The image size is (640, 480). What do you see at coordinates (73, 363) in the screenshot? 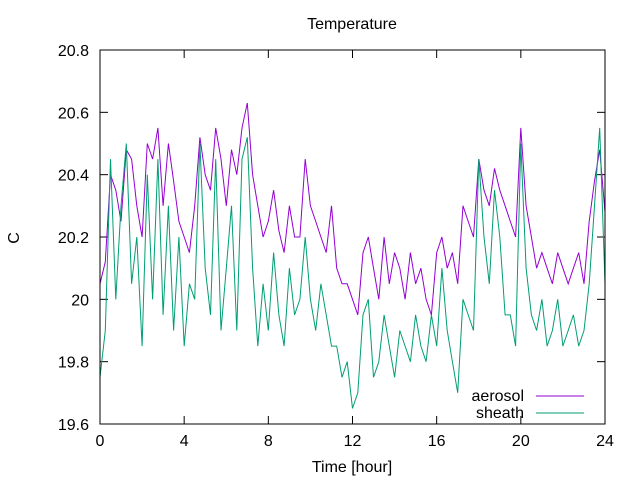
I see `y-tick-label: 19.8` at bounding box center [73, 363].